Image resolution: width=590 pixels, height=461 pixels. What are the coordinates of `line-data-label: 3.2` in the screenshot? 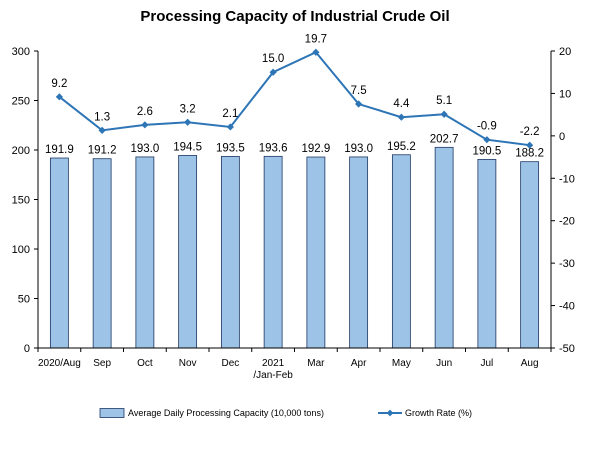 It's located at (188, 109).